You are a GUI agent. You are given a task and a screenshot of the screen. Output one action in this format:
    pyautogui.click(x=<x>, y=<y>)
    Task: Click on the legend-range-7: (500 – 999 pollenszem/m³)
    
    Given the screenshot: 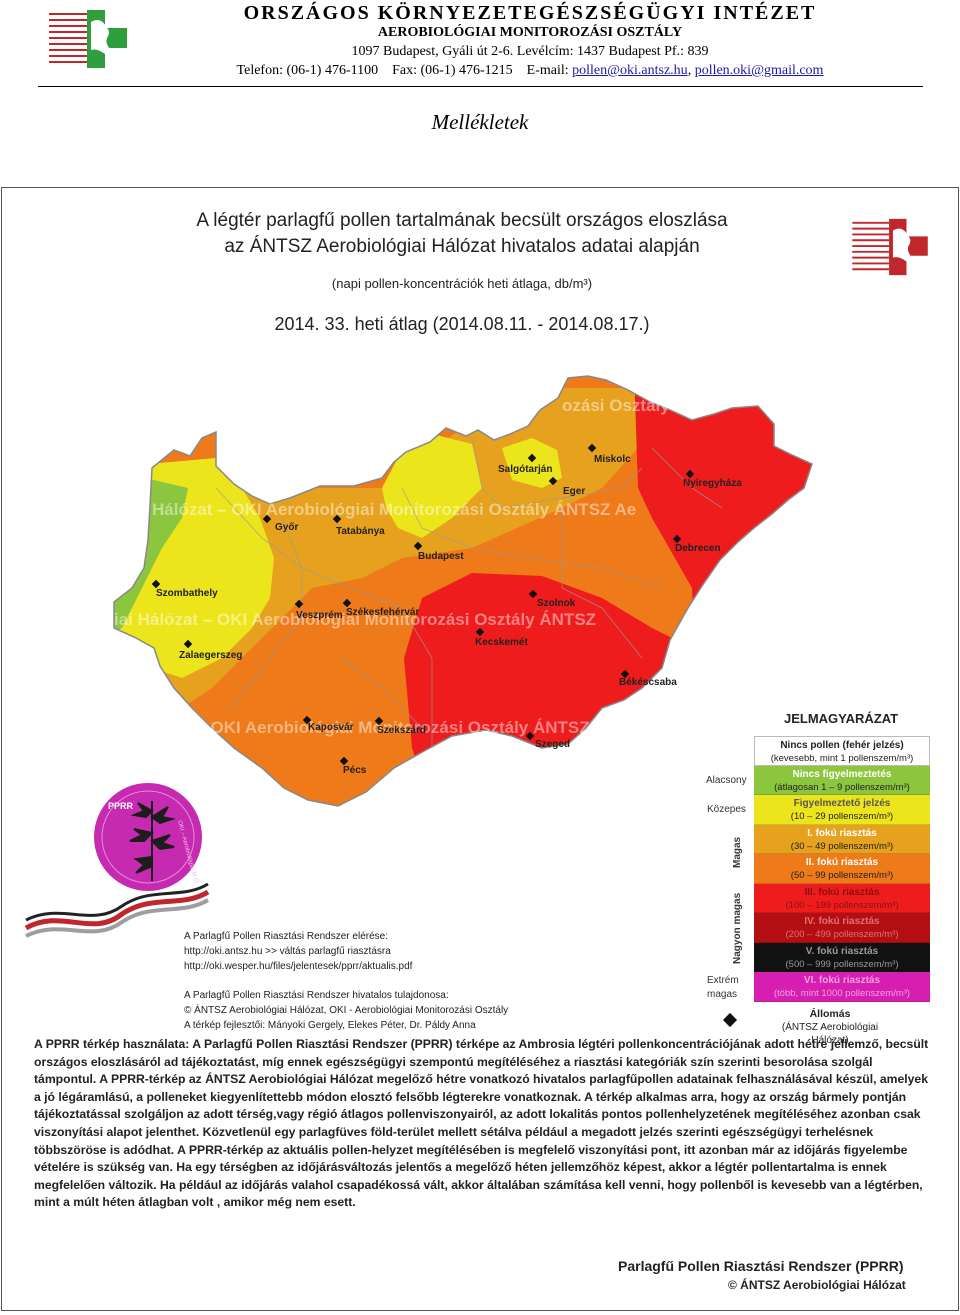 What is the action you would take?
    pyautogui.click(x=842, y=964)
    